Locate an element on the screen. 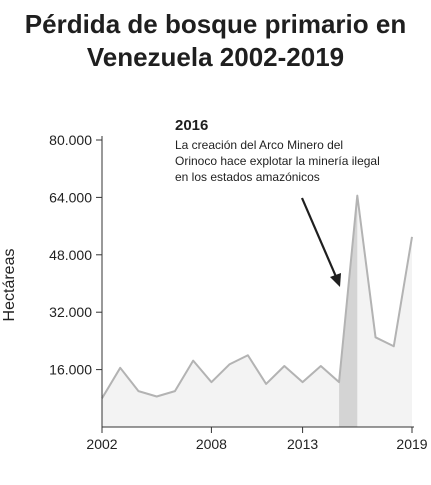 The image size is (431, 485). highlight-area-2015-2016 is located at coordinates (348, 311).